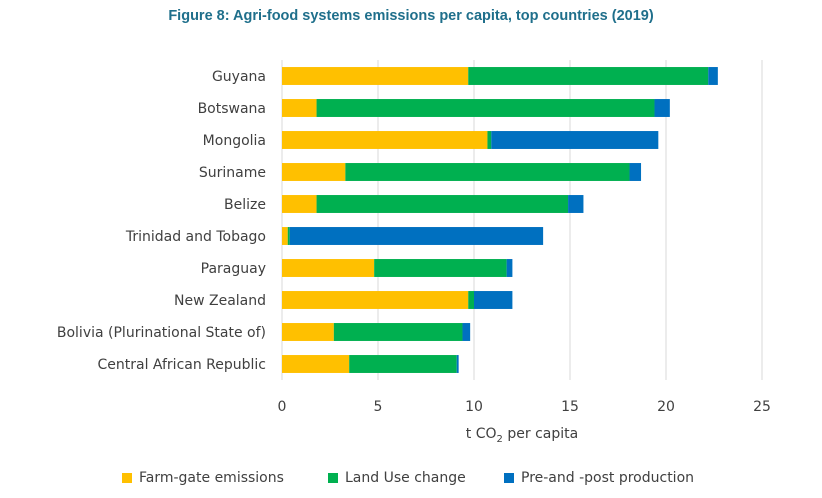 The image size is (822, 498). What do you see at coordinates (232, 173) in the screenshot?
I see `category-label: Suriname` at bounding box center [232, 173].